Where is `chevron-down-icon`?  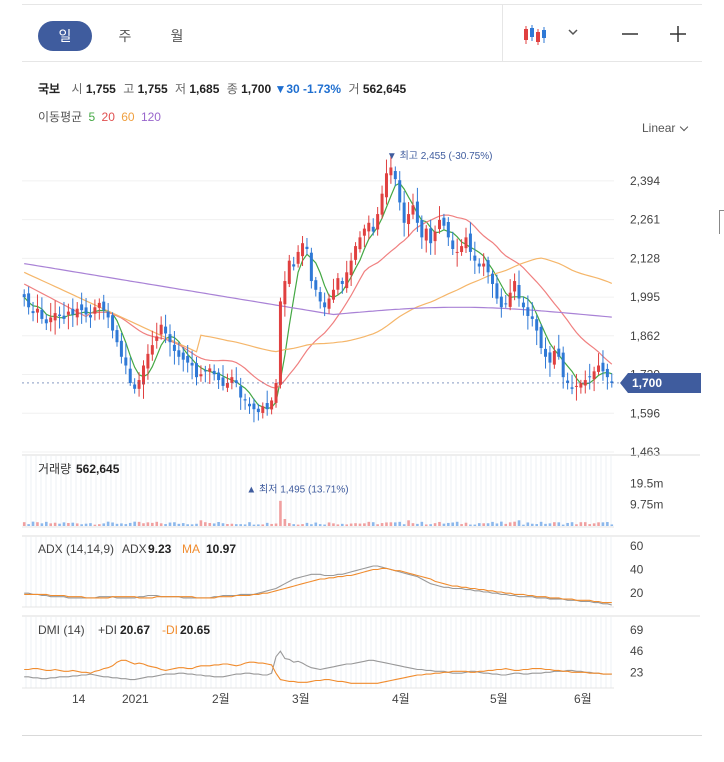 chevron-down-icon is located at coordinates (573, 32).